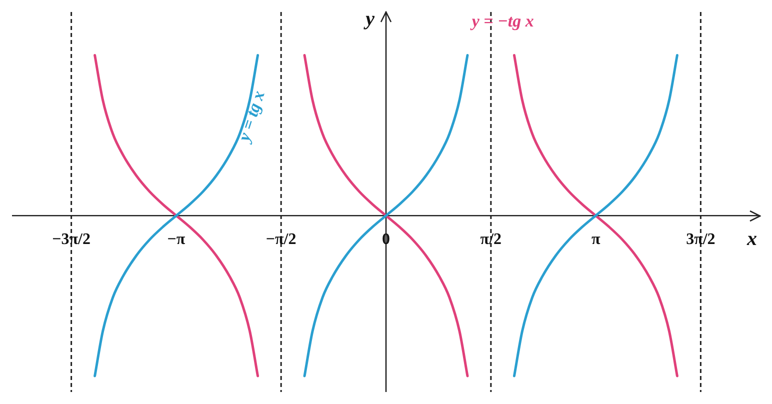 The width and height of the screenshot is (772, 404). What do you see at coordinates (281, 239) in the screenshot?
I see `x-tick-label: −π/2` at bounding box center [281, 239].